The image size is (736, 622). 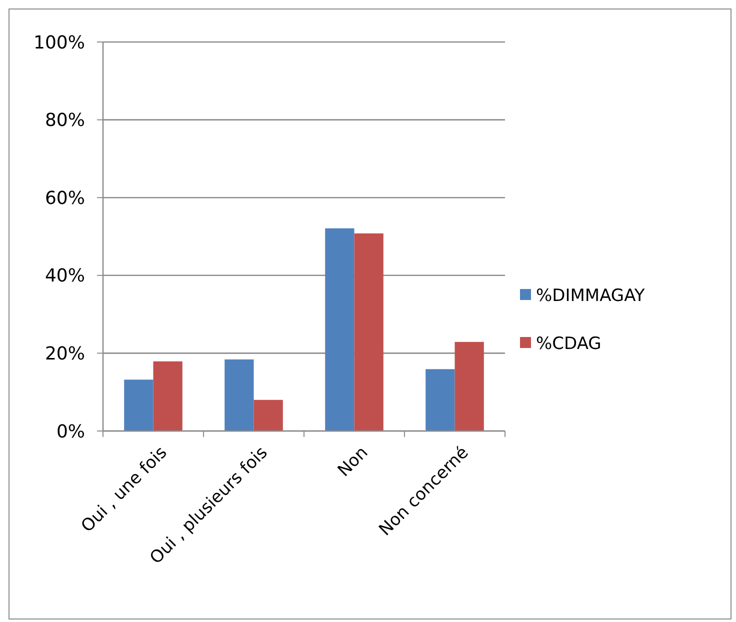 I want to click on y-tick-label: 100%, so click(x=59, y=43).